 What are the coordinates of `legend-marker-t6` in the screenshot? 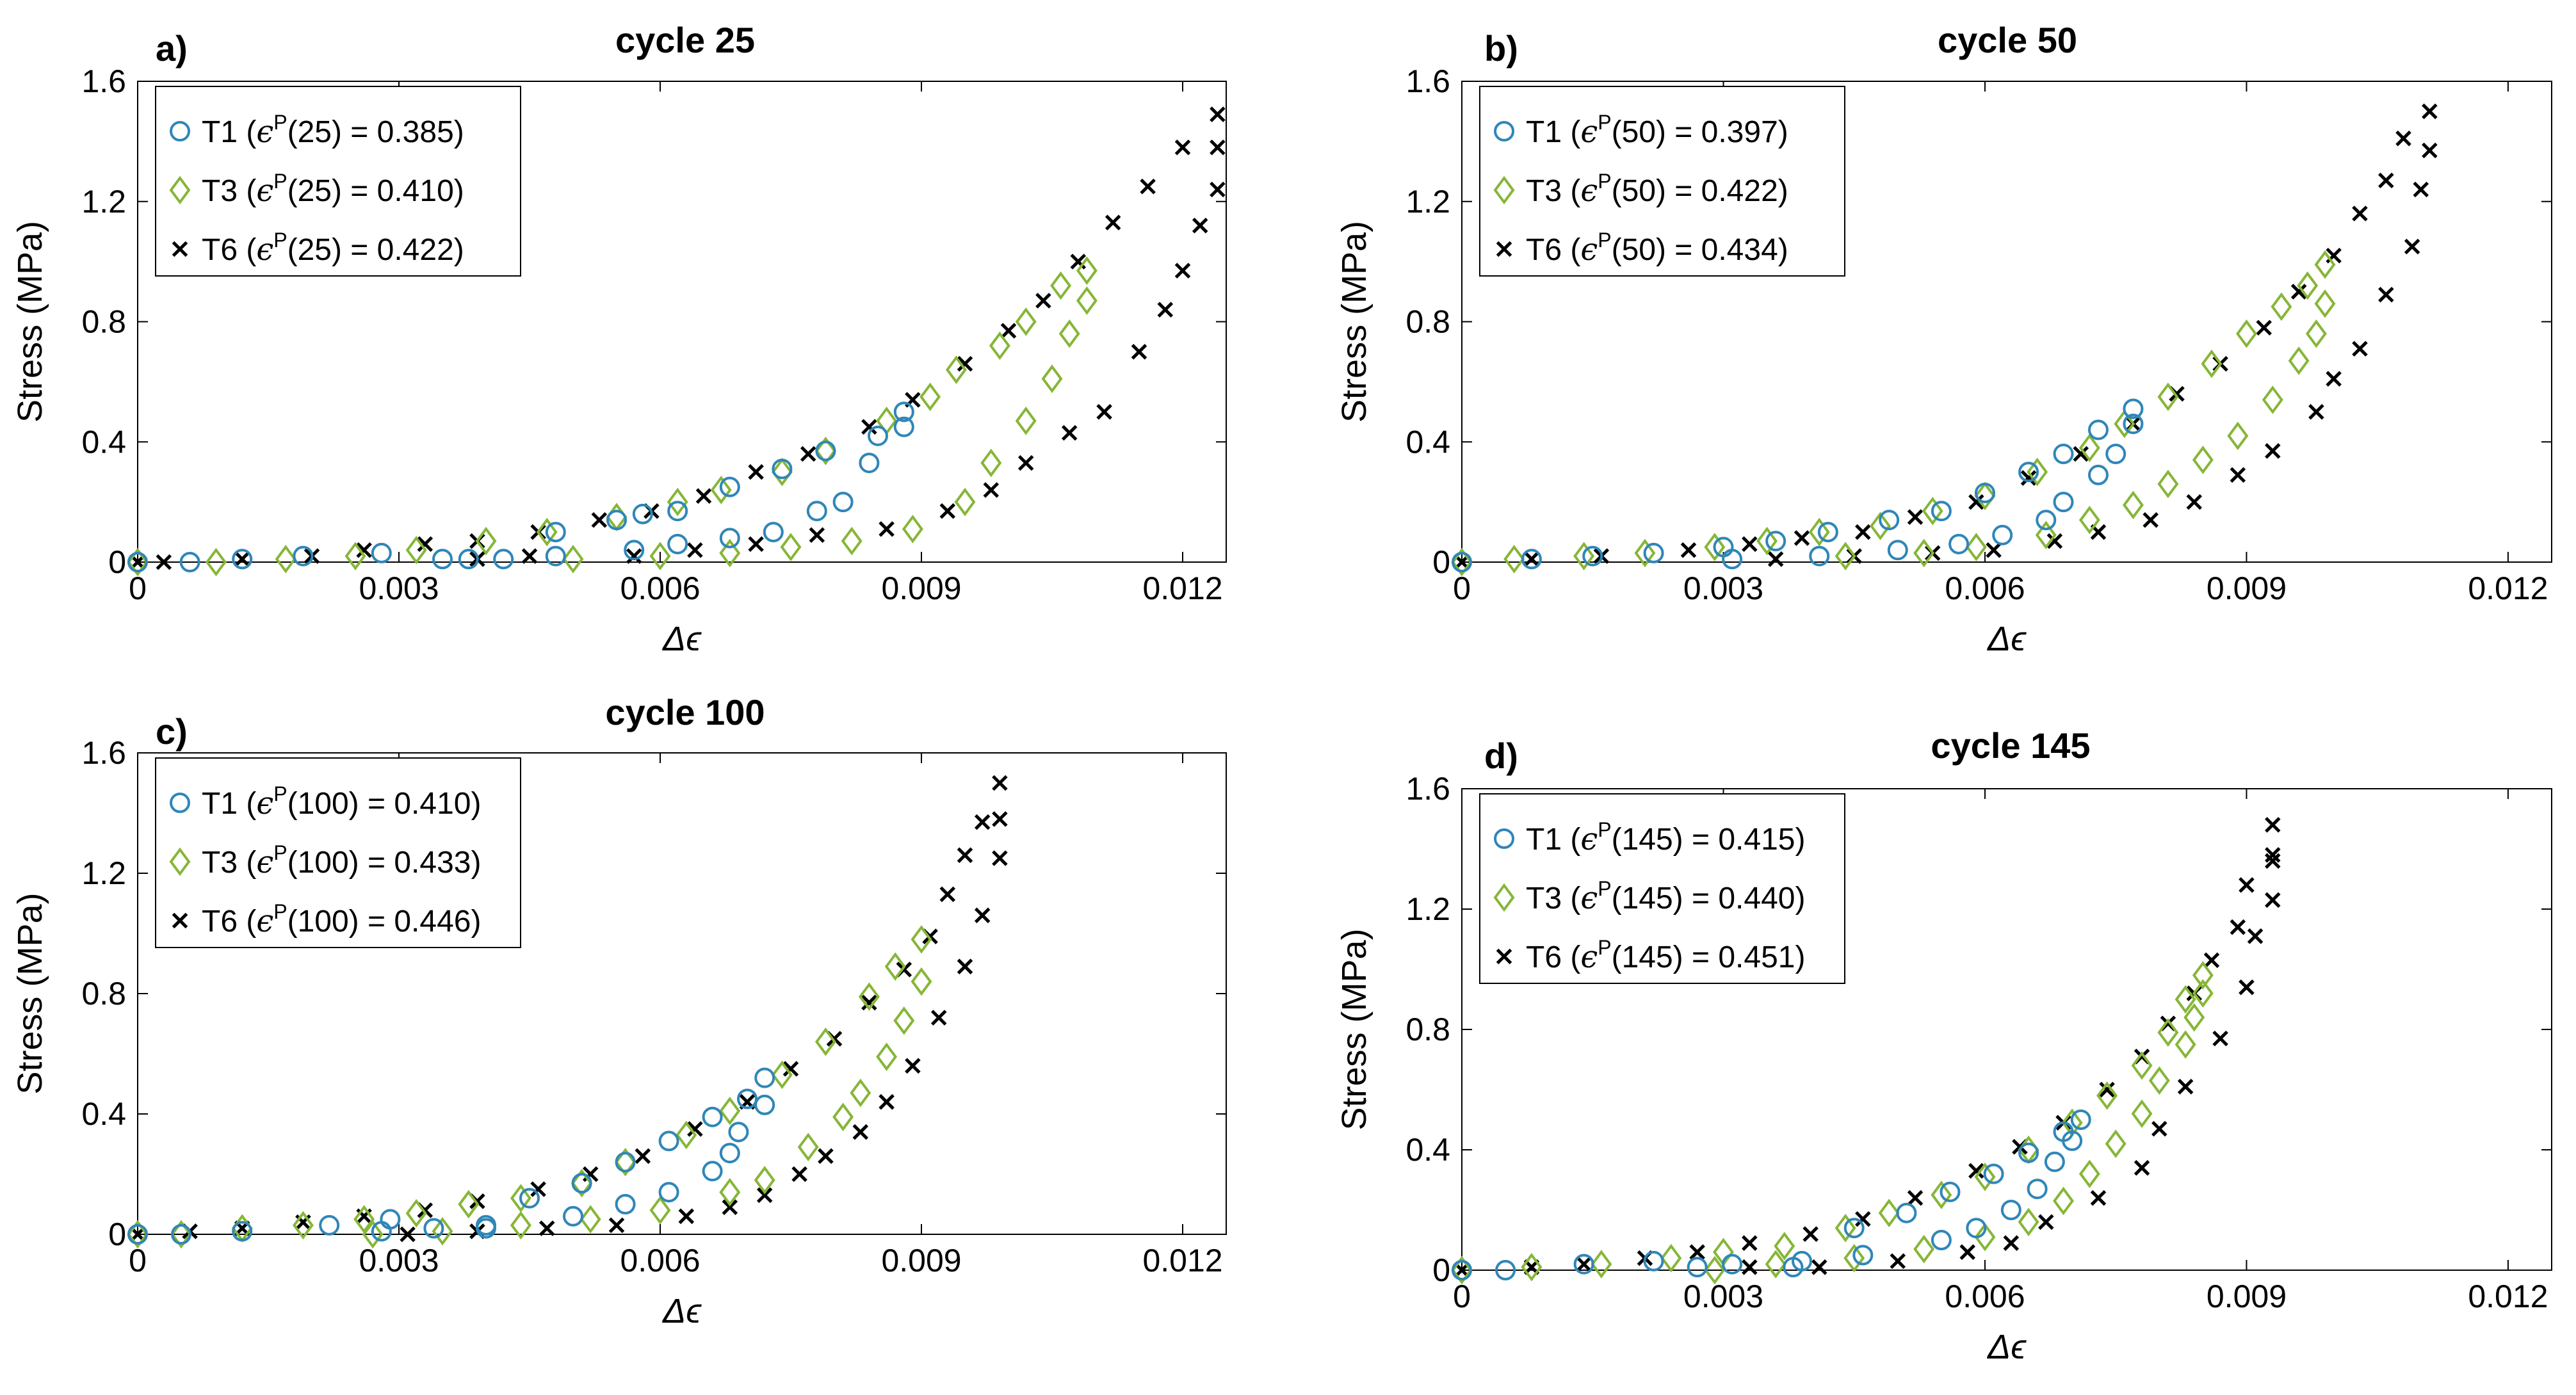 It's located at (180, 249).